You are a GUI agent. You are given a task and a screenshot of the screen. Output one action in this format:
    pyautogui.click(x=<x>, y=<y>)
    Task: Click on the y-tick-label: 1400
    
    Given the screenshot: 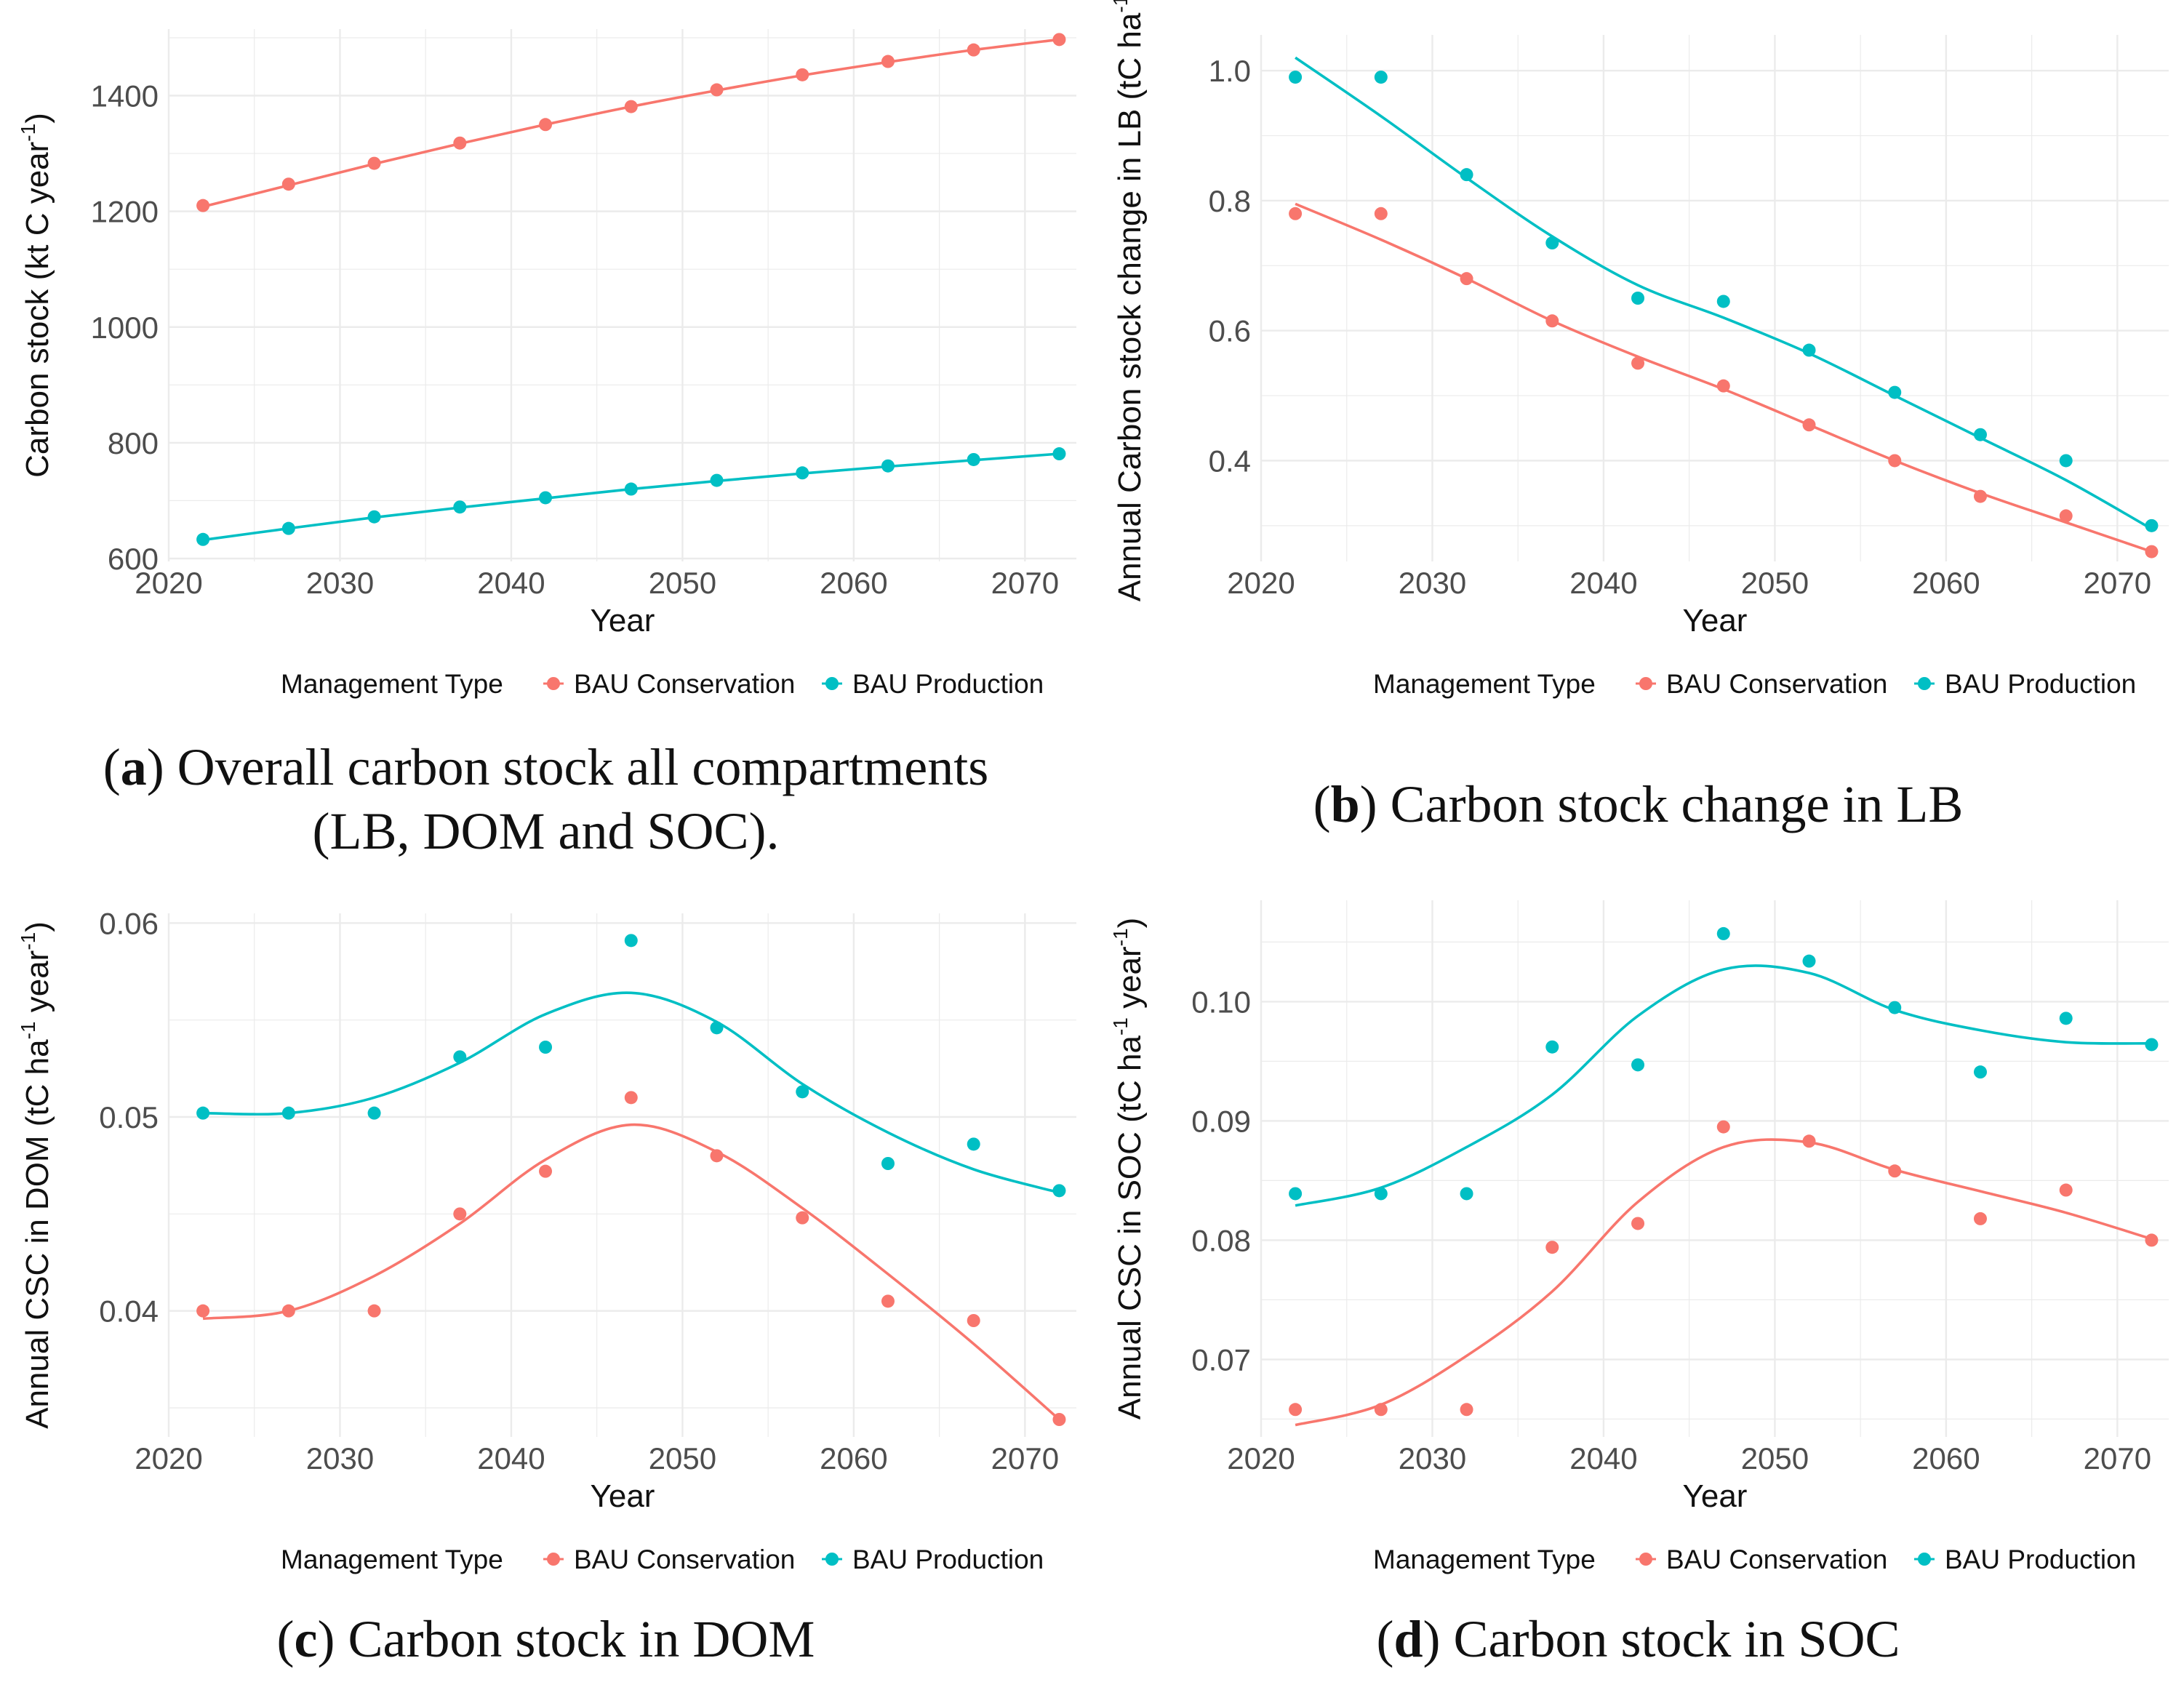 What is the action you would take?
    pyautogui.click(x=125, y=96)
    